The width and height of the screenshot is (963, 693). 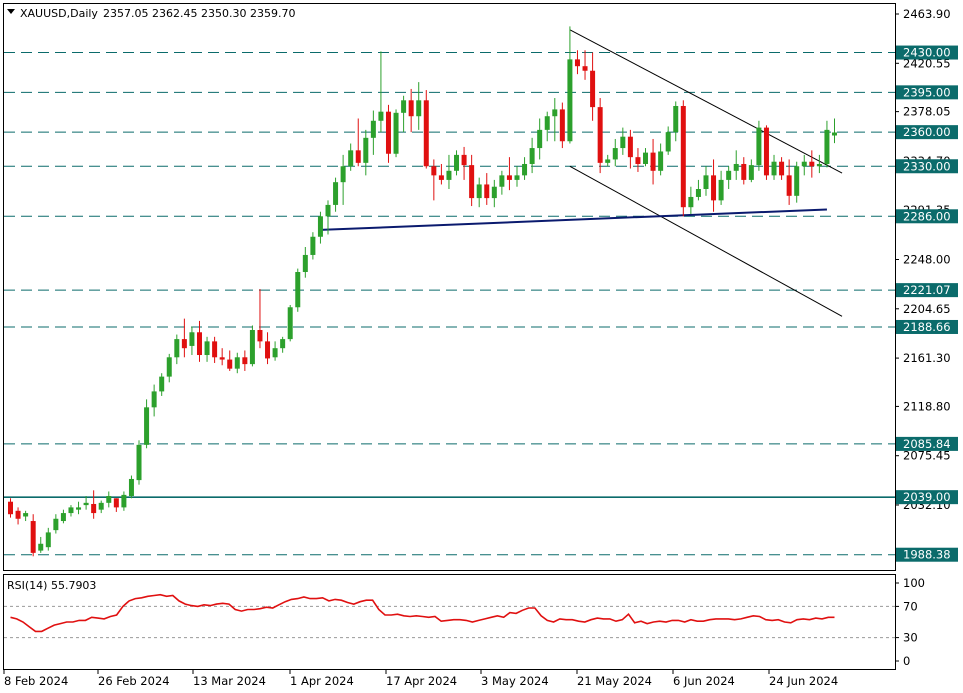 I want to click on date-tick-label: 1 Apr 2024, so click(x=322, y=681).